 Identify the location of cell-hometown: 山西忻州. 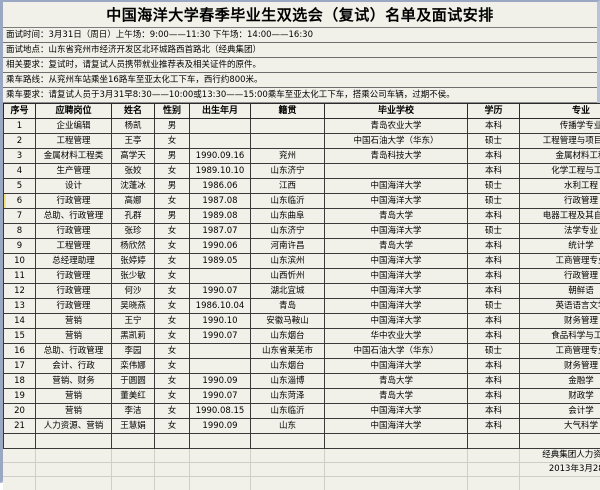
(288, 276).